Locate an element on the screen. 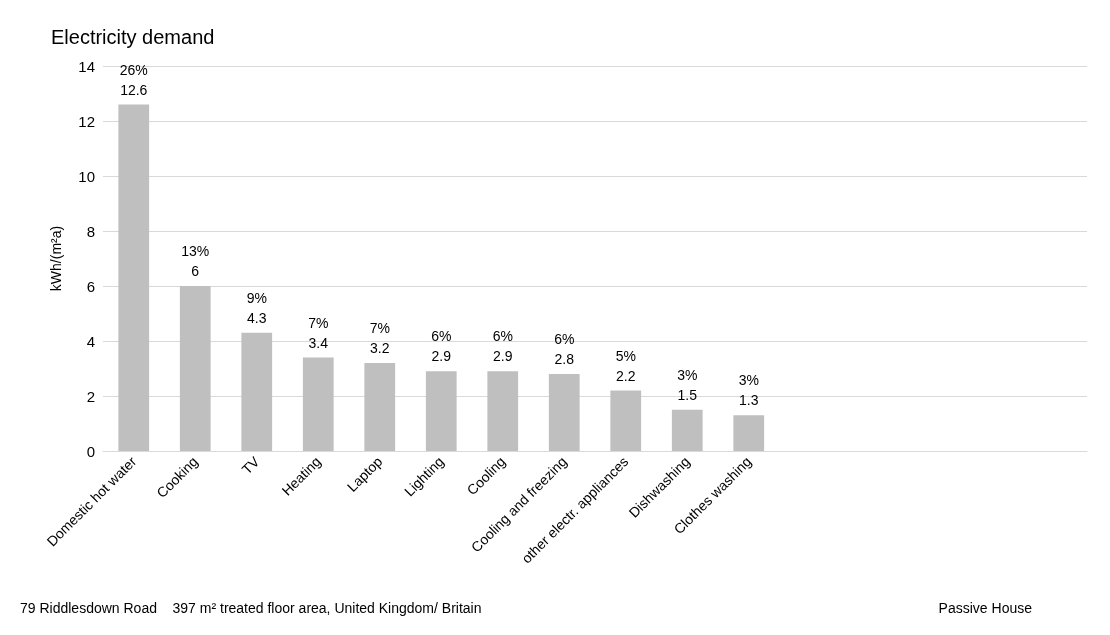 This screenshot has height=635, width=1110. data-label: 5% 2.2 is located at coordinates (625, 365).